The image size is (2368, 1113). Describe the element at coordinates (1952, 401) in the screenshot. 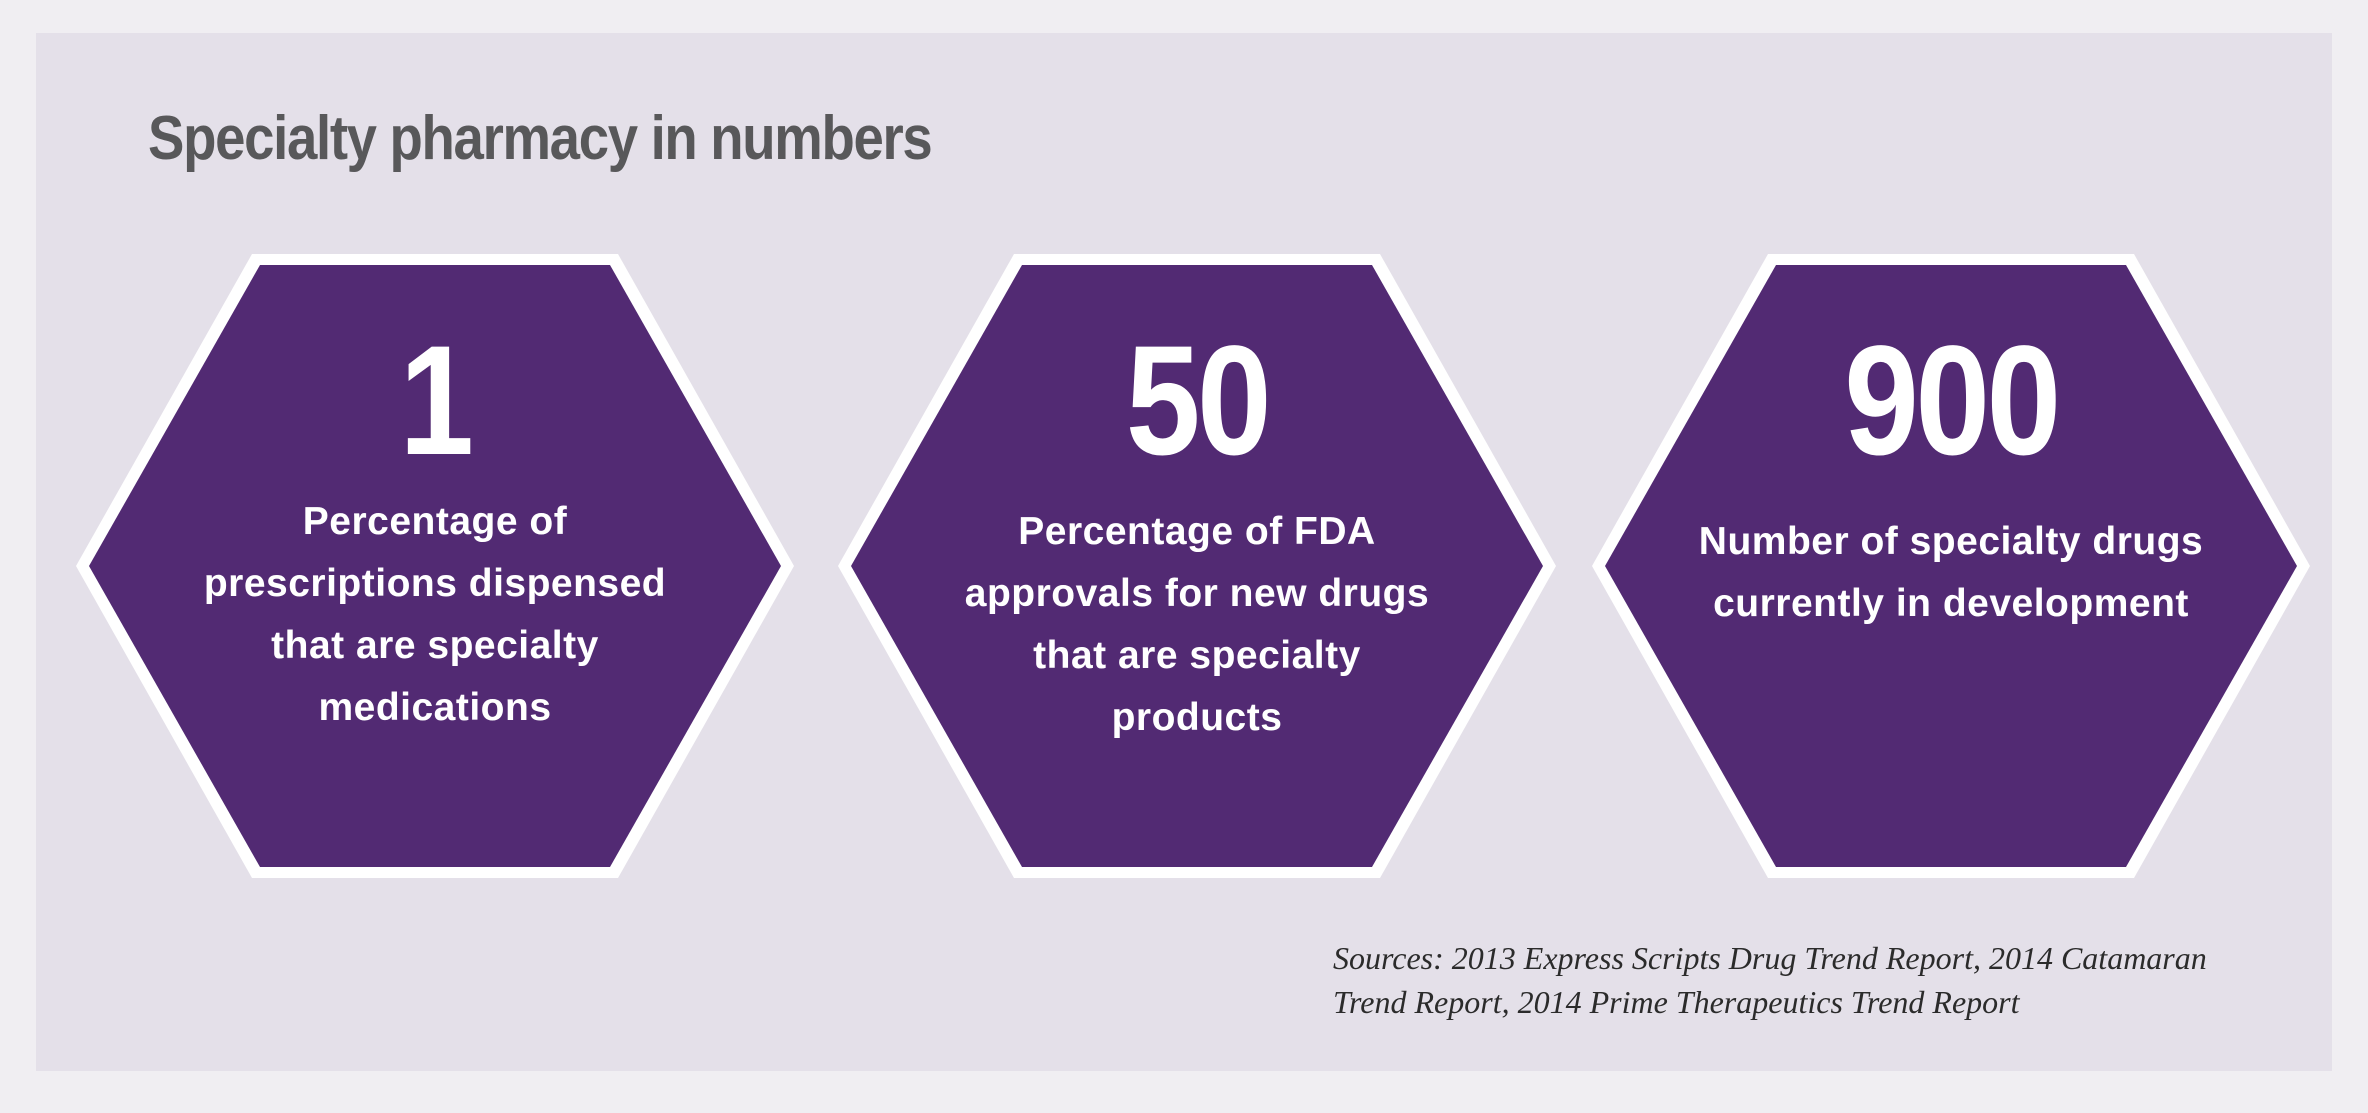

I see `stat-number: 900` at that location.